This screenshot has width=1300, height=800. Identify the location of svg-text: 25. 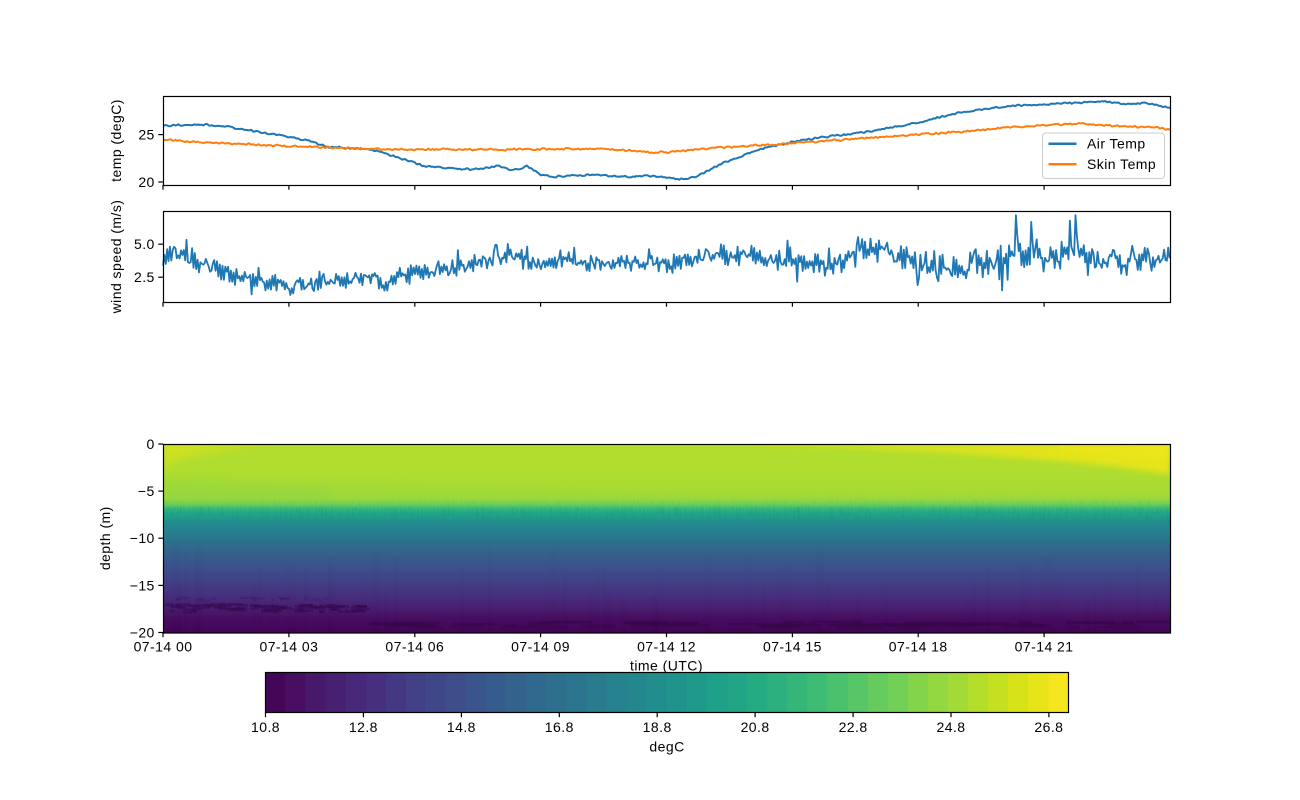
(146, 135).